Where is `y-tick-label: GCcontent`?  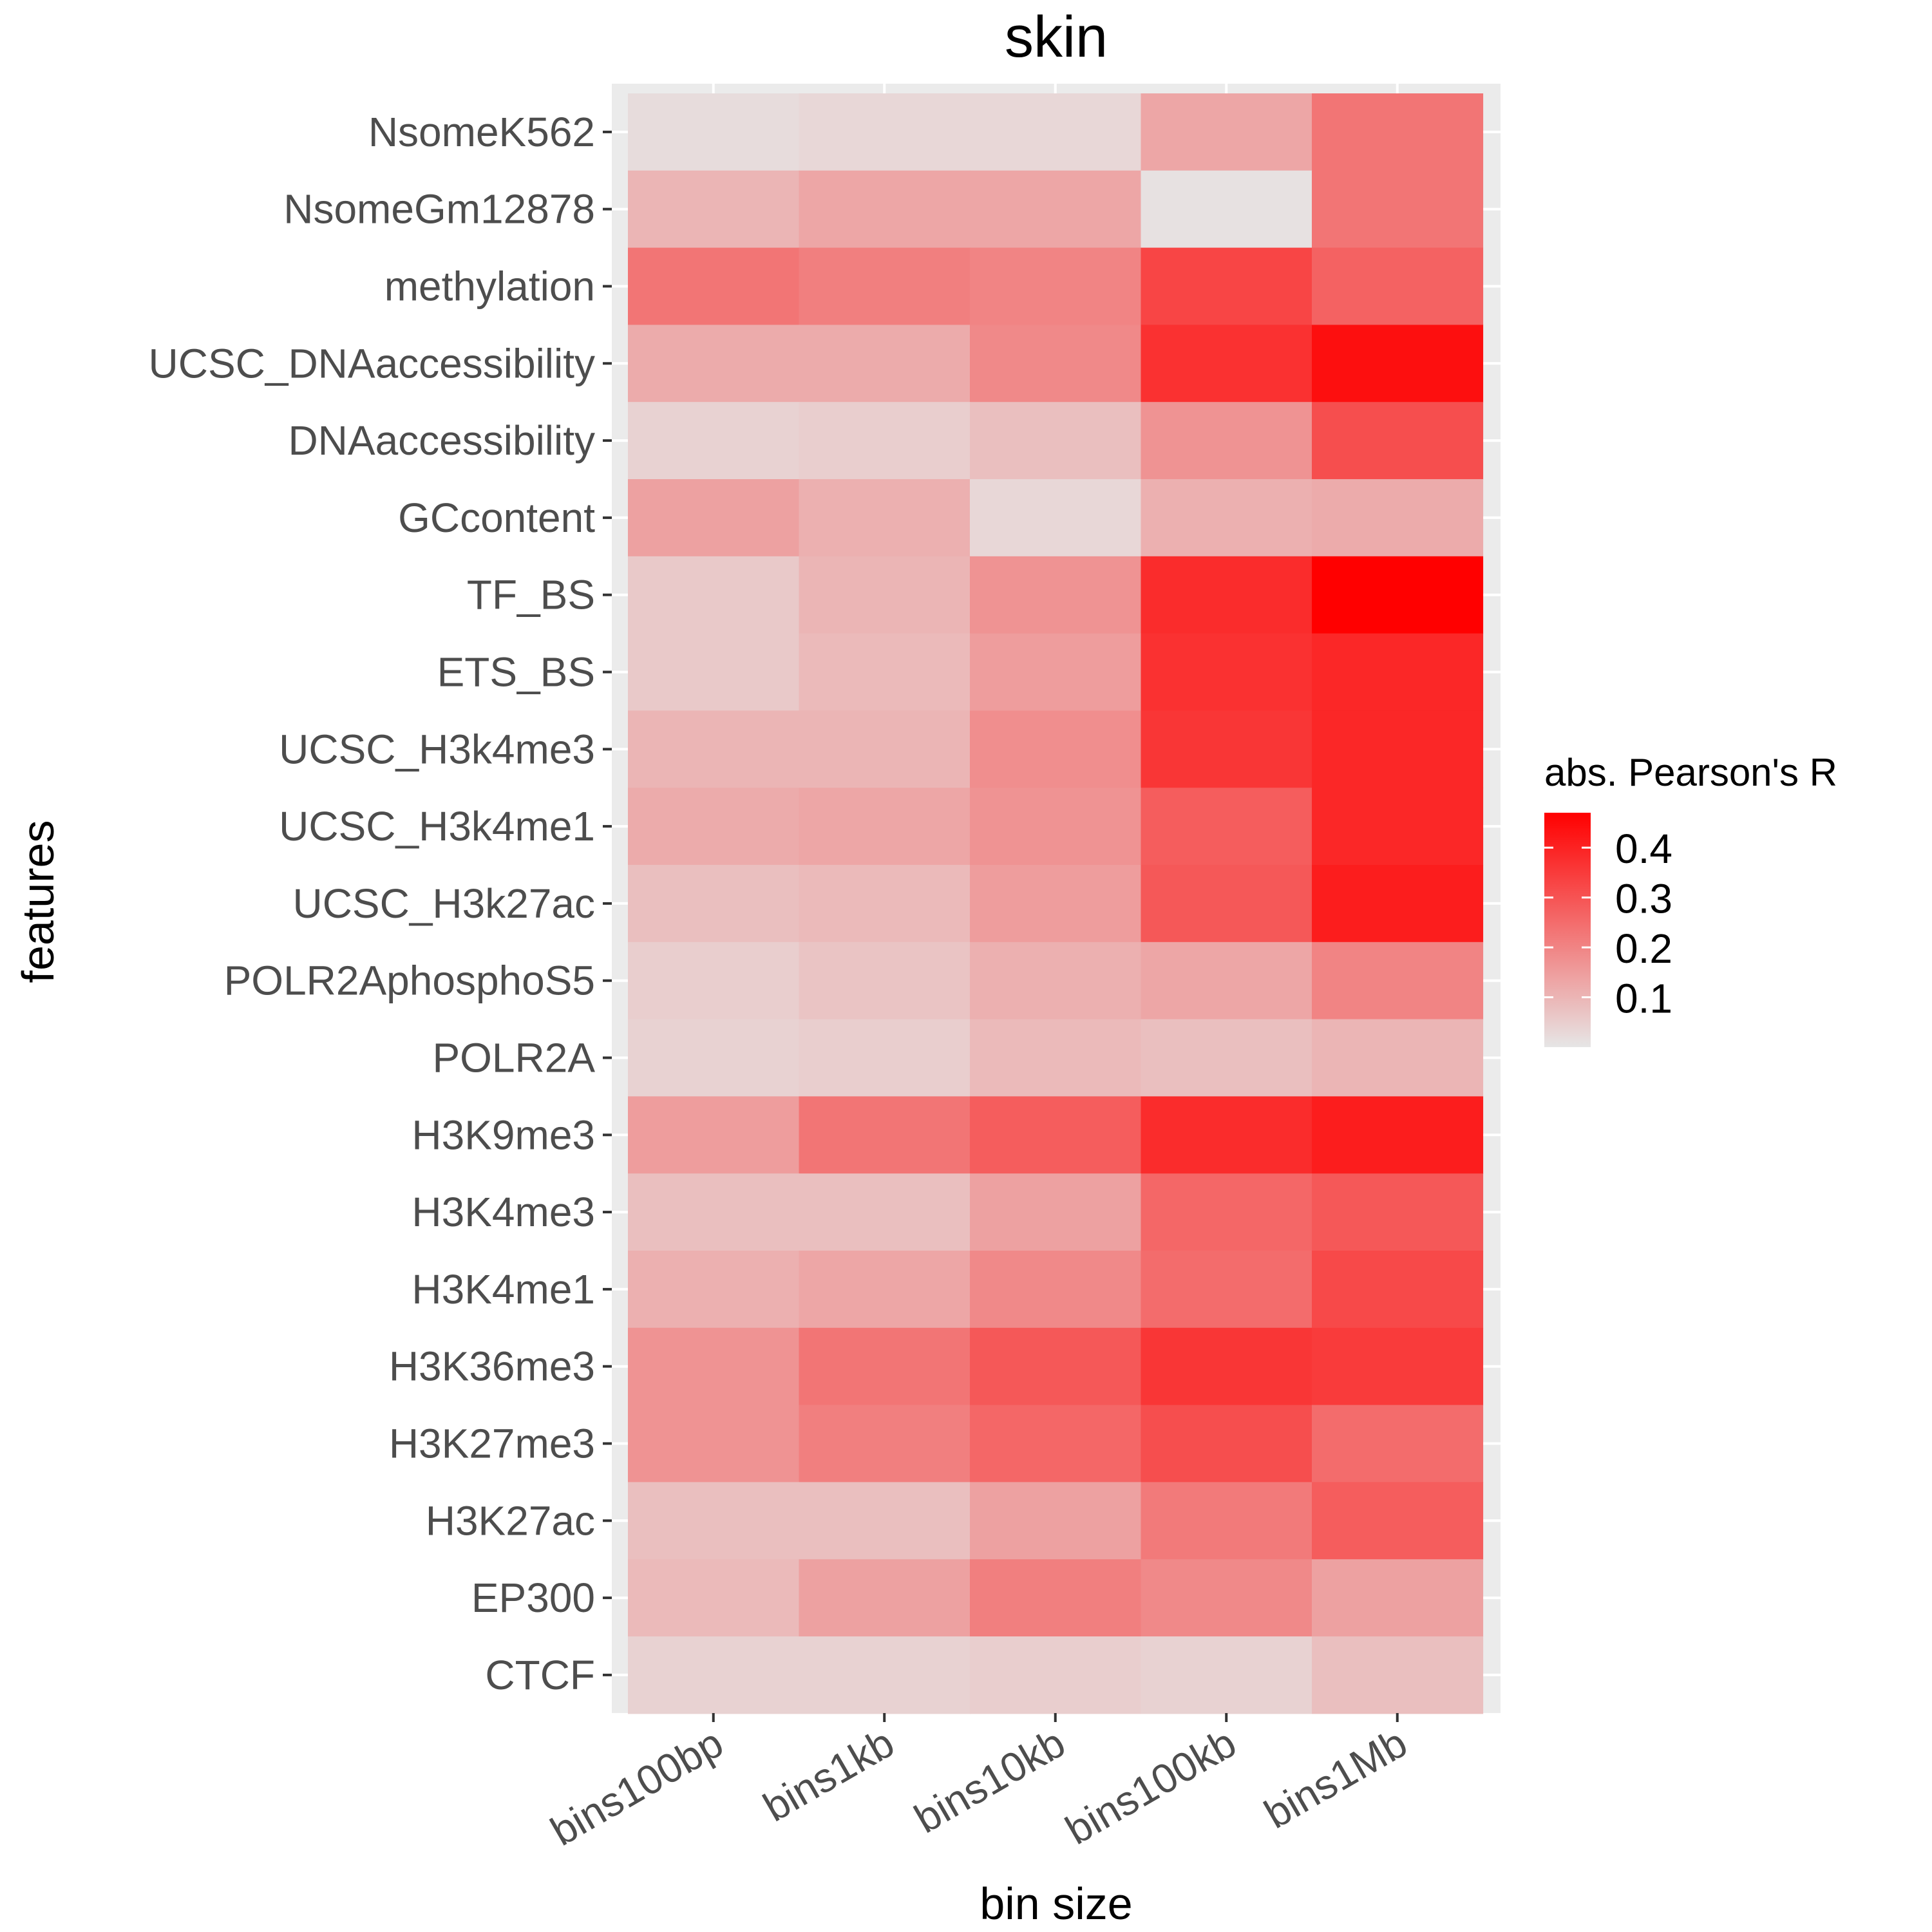 y-tick-label: GCcontent is located at coordinates (496, 518).